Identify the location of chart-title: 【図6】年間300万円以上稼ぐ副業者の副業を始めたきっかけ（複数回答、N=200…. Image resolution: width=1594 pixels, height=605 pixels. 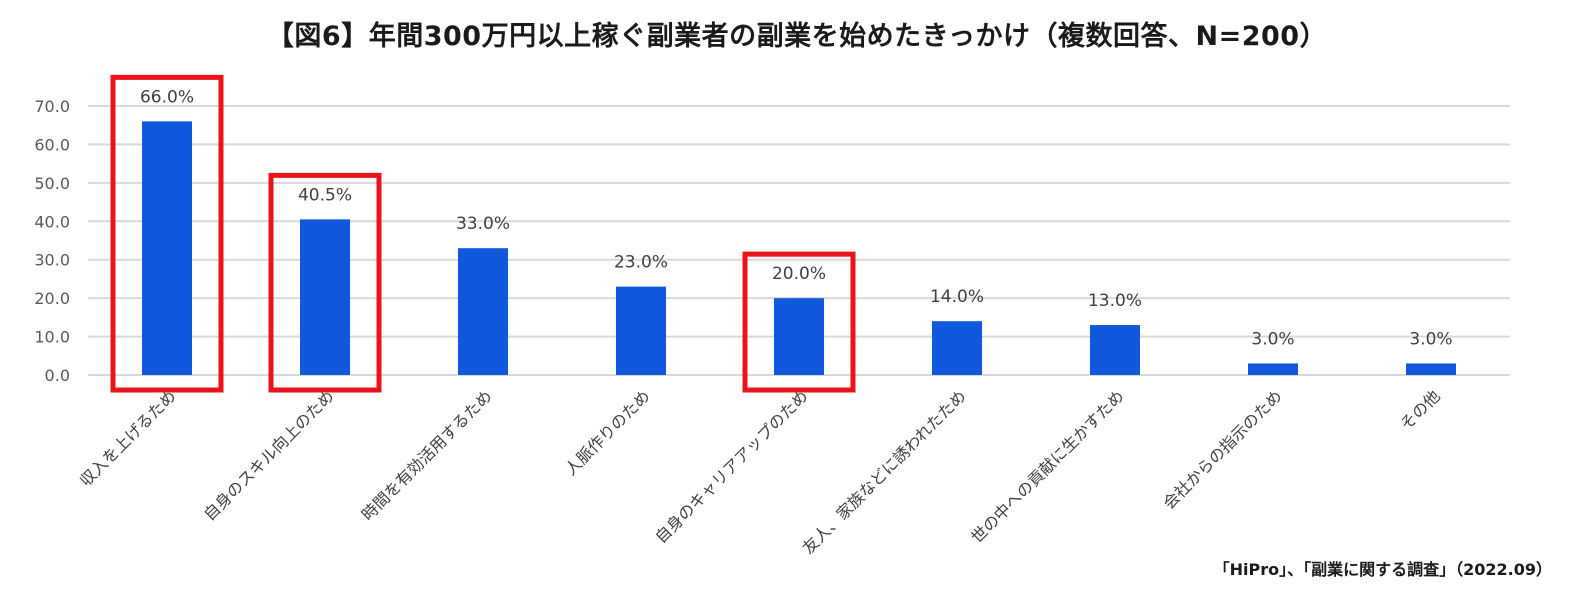
(797, 36).